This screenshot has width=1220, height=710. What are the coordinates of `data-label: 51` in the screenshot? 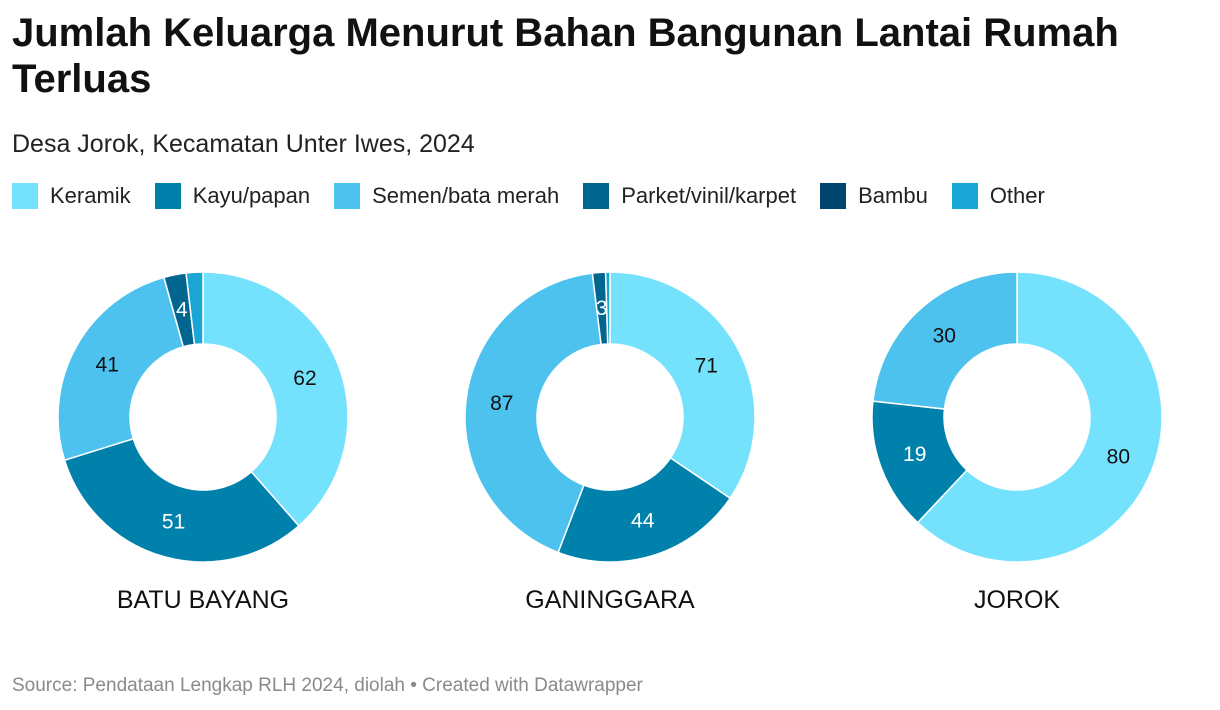 It's located at (173, 521).